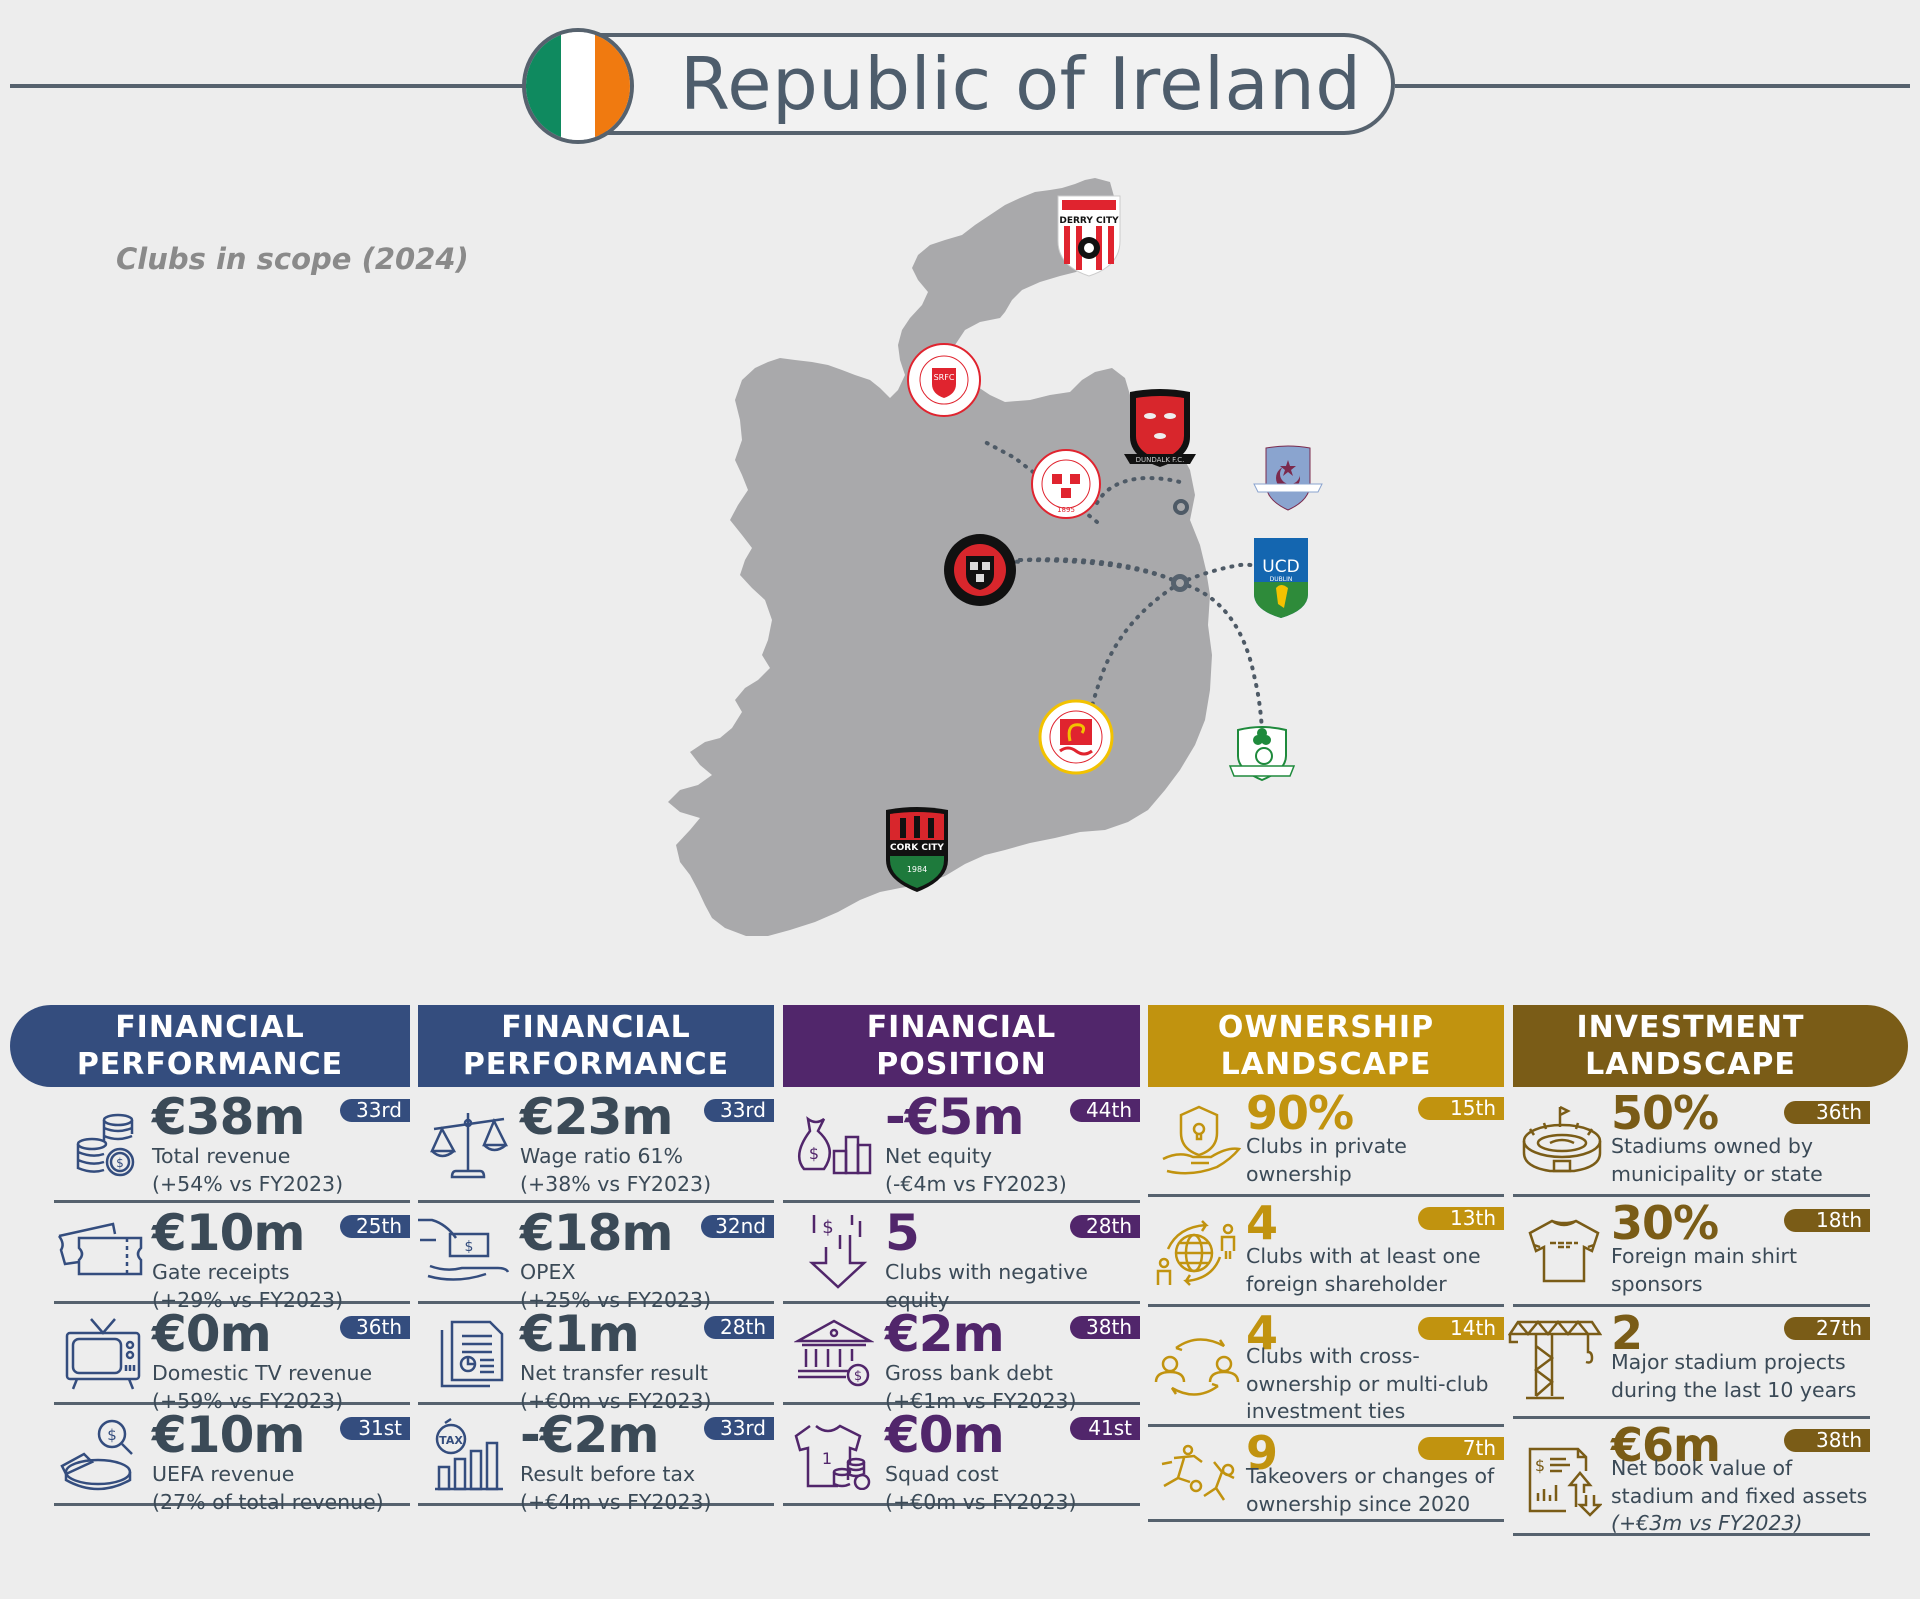  Describe the element at coordinates (1827, 1220) in the screenshot. I see `rank-badge: 18th` at that location.